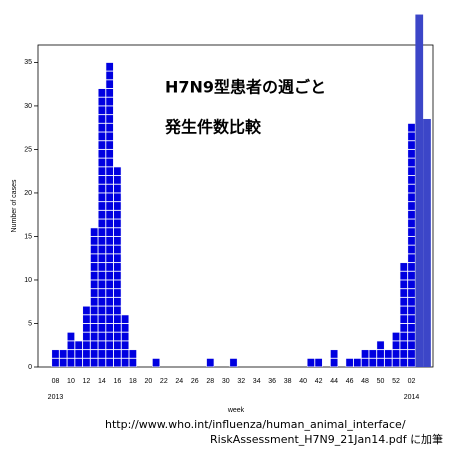  Describe the element at coordinates (117, 381) in the screenshot. I see `x-tick-label: 16` at that location.